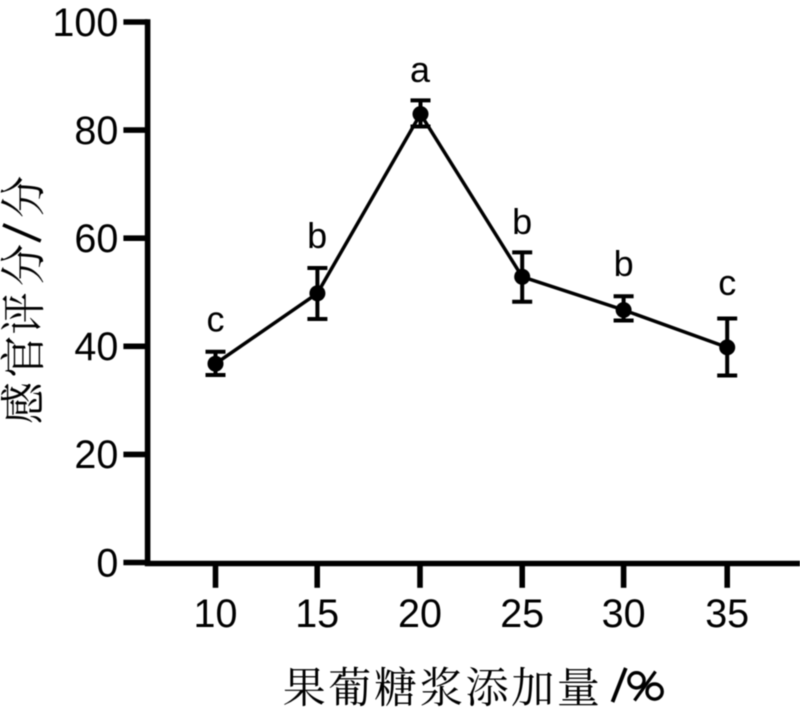 Image resolution: width=800 pixels, height=713 pixels. What do you see at coordinates (522, 614) in the screenshot?
I see `svg-text: 25` at bounding box center [522, 614].